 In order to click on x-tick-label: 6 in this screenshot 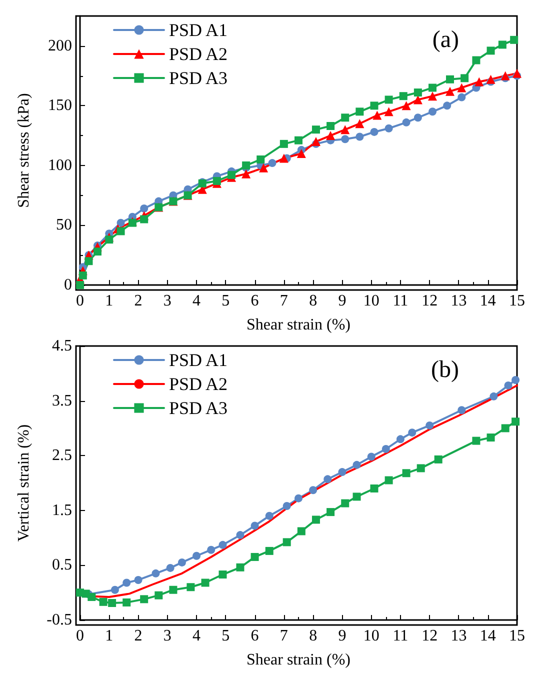, I will do `click(254, 636)`.